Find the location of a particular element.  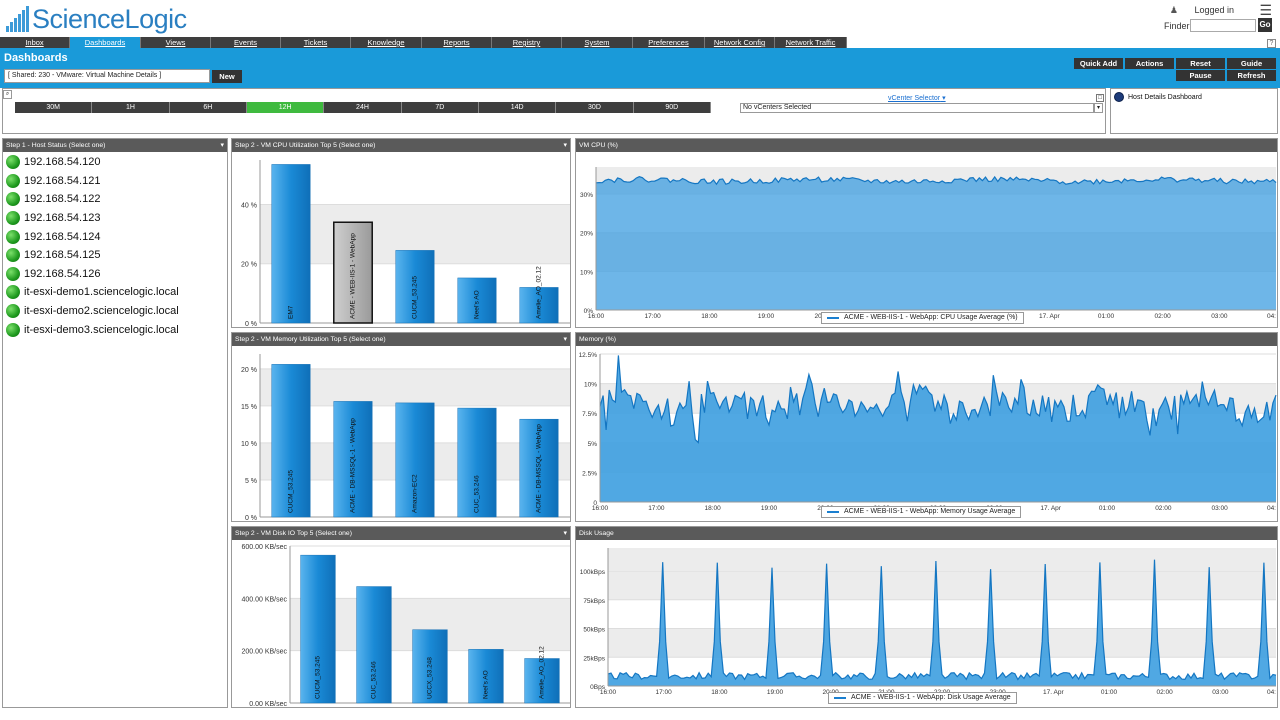

timespan-30m: 30M is located at coordinates (54, 107).